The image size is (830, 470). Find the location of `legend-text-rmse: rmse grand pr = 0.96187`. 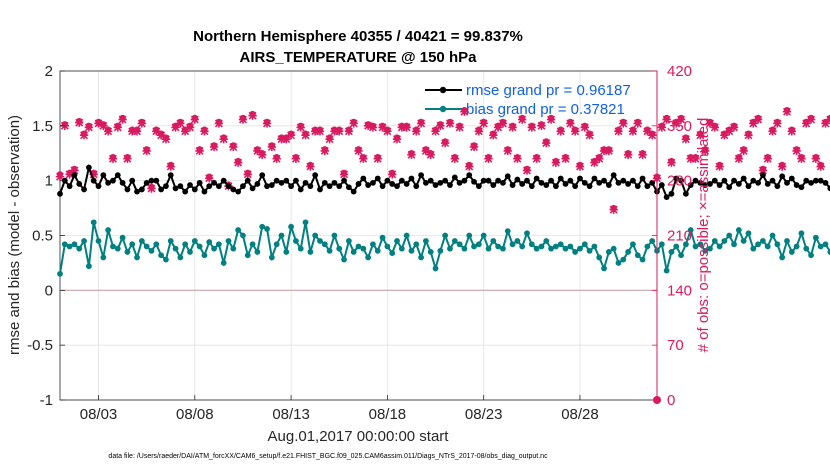

legend-text-rmse: rmse grand pr = 0.96187 is located at coordinates (548, 90).